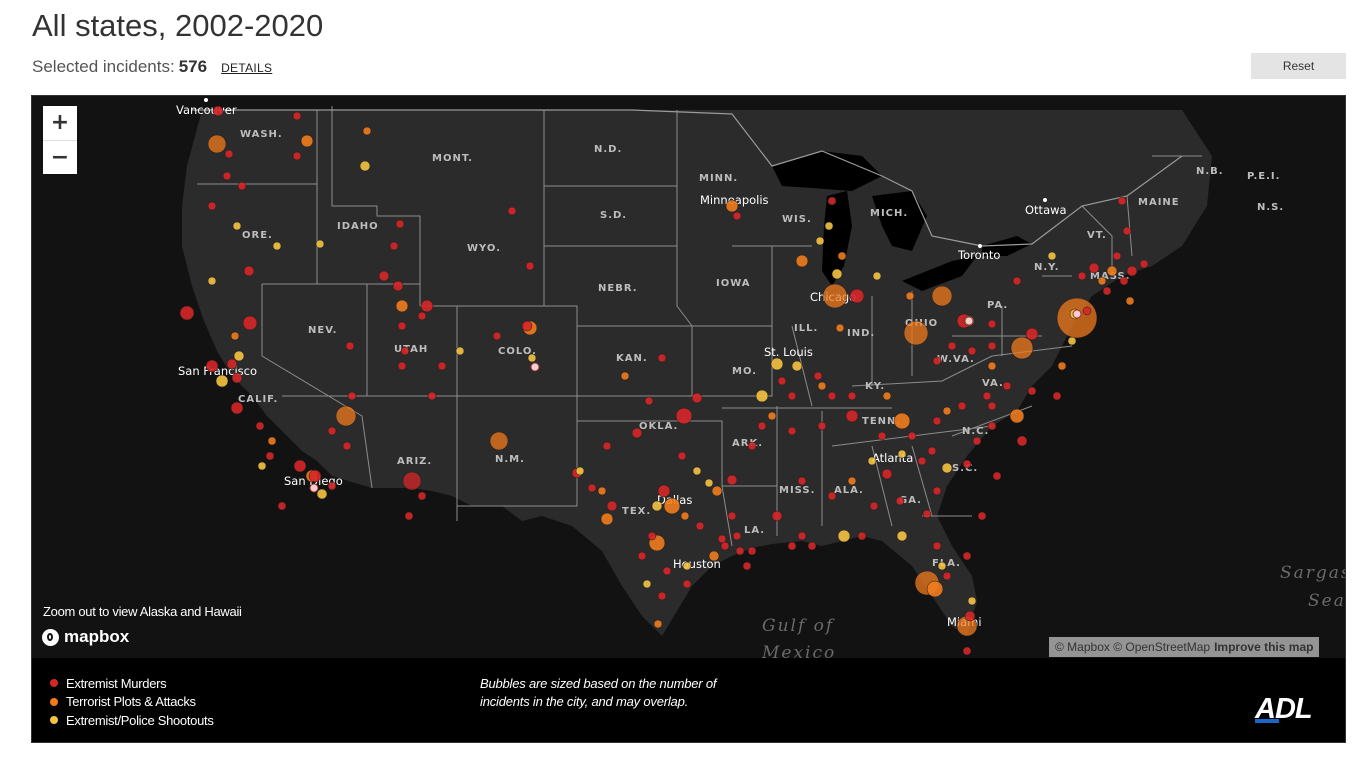  What do you see at coordinates (1264, 647) in the screenshot?
I see `improve-map-link: Improve this map` at bounding box center [1264, 647].